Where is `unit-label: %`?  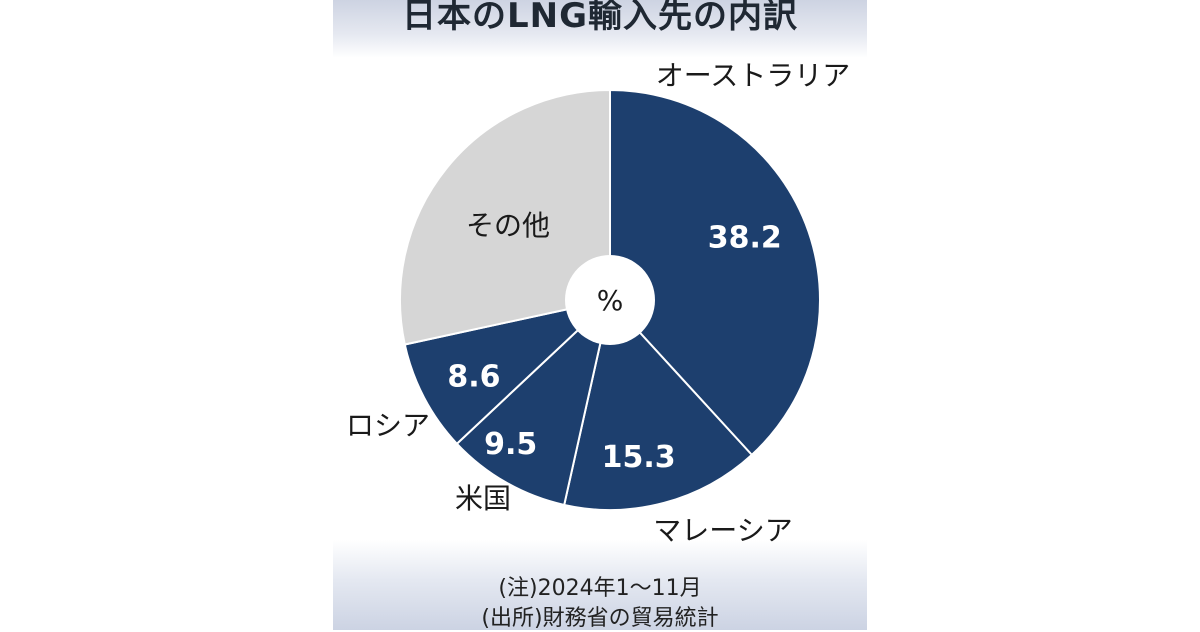
unit-label: % is located at coordinates (610, 300).